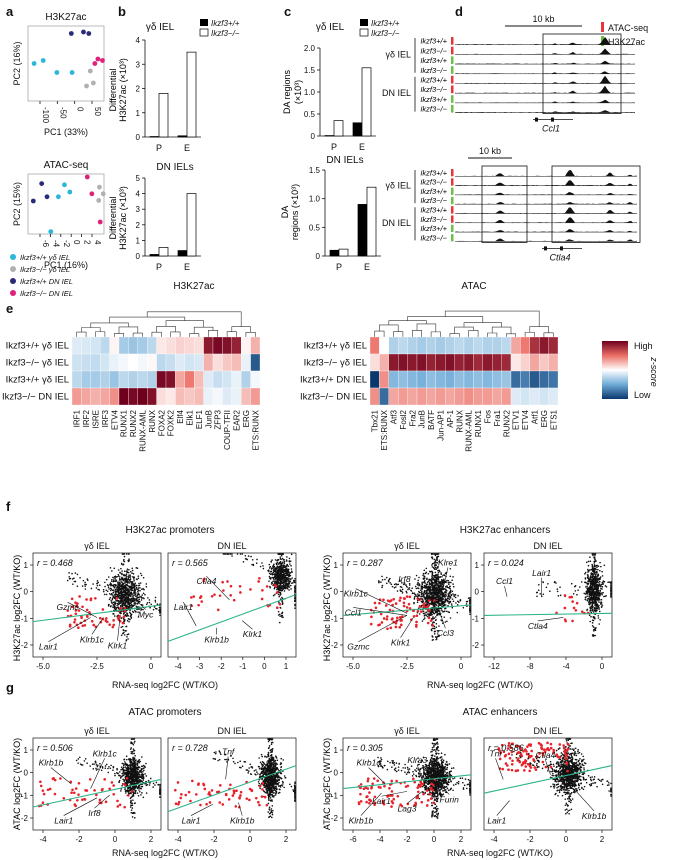  What do you see at coordinates (187, 267) in the screenshot?
I see `bar-category-label: E` at bounding box center [187, 267].